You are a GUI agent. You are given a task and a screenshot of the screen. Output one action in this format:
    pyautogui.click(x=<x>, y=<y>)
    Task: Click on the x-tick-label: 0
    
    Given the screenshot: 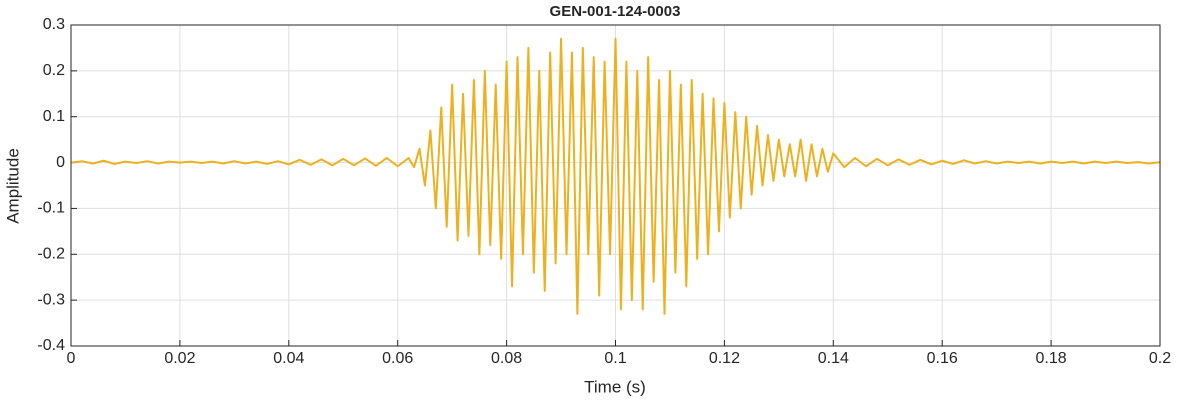 What is the action you would take?
    pyautogui.click(x=71, y=358)
    